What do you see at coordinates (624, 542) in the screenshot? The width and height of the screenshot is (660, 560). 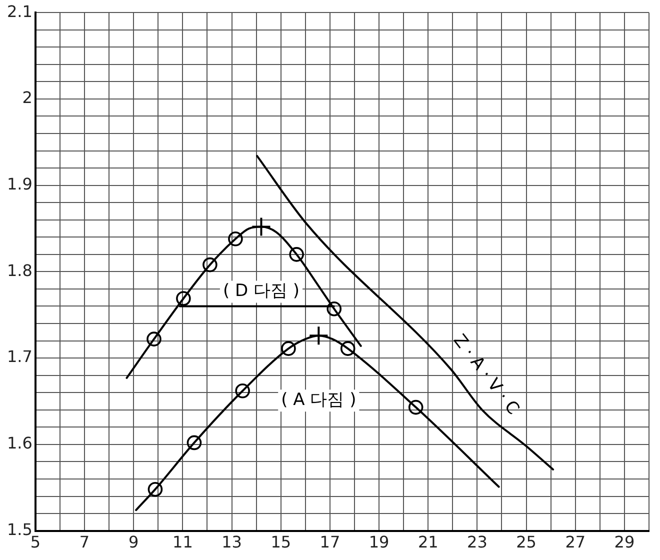 I see `x-tick-label: 29` at bounding box center [624, 542].